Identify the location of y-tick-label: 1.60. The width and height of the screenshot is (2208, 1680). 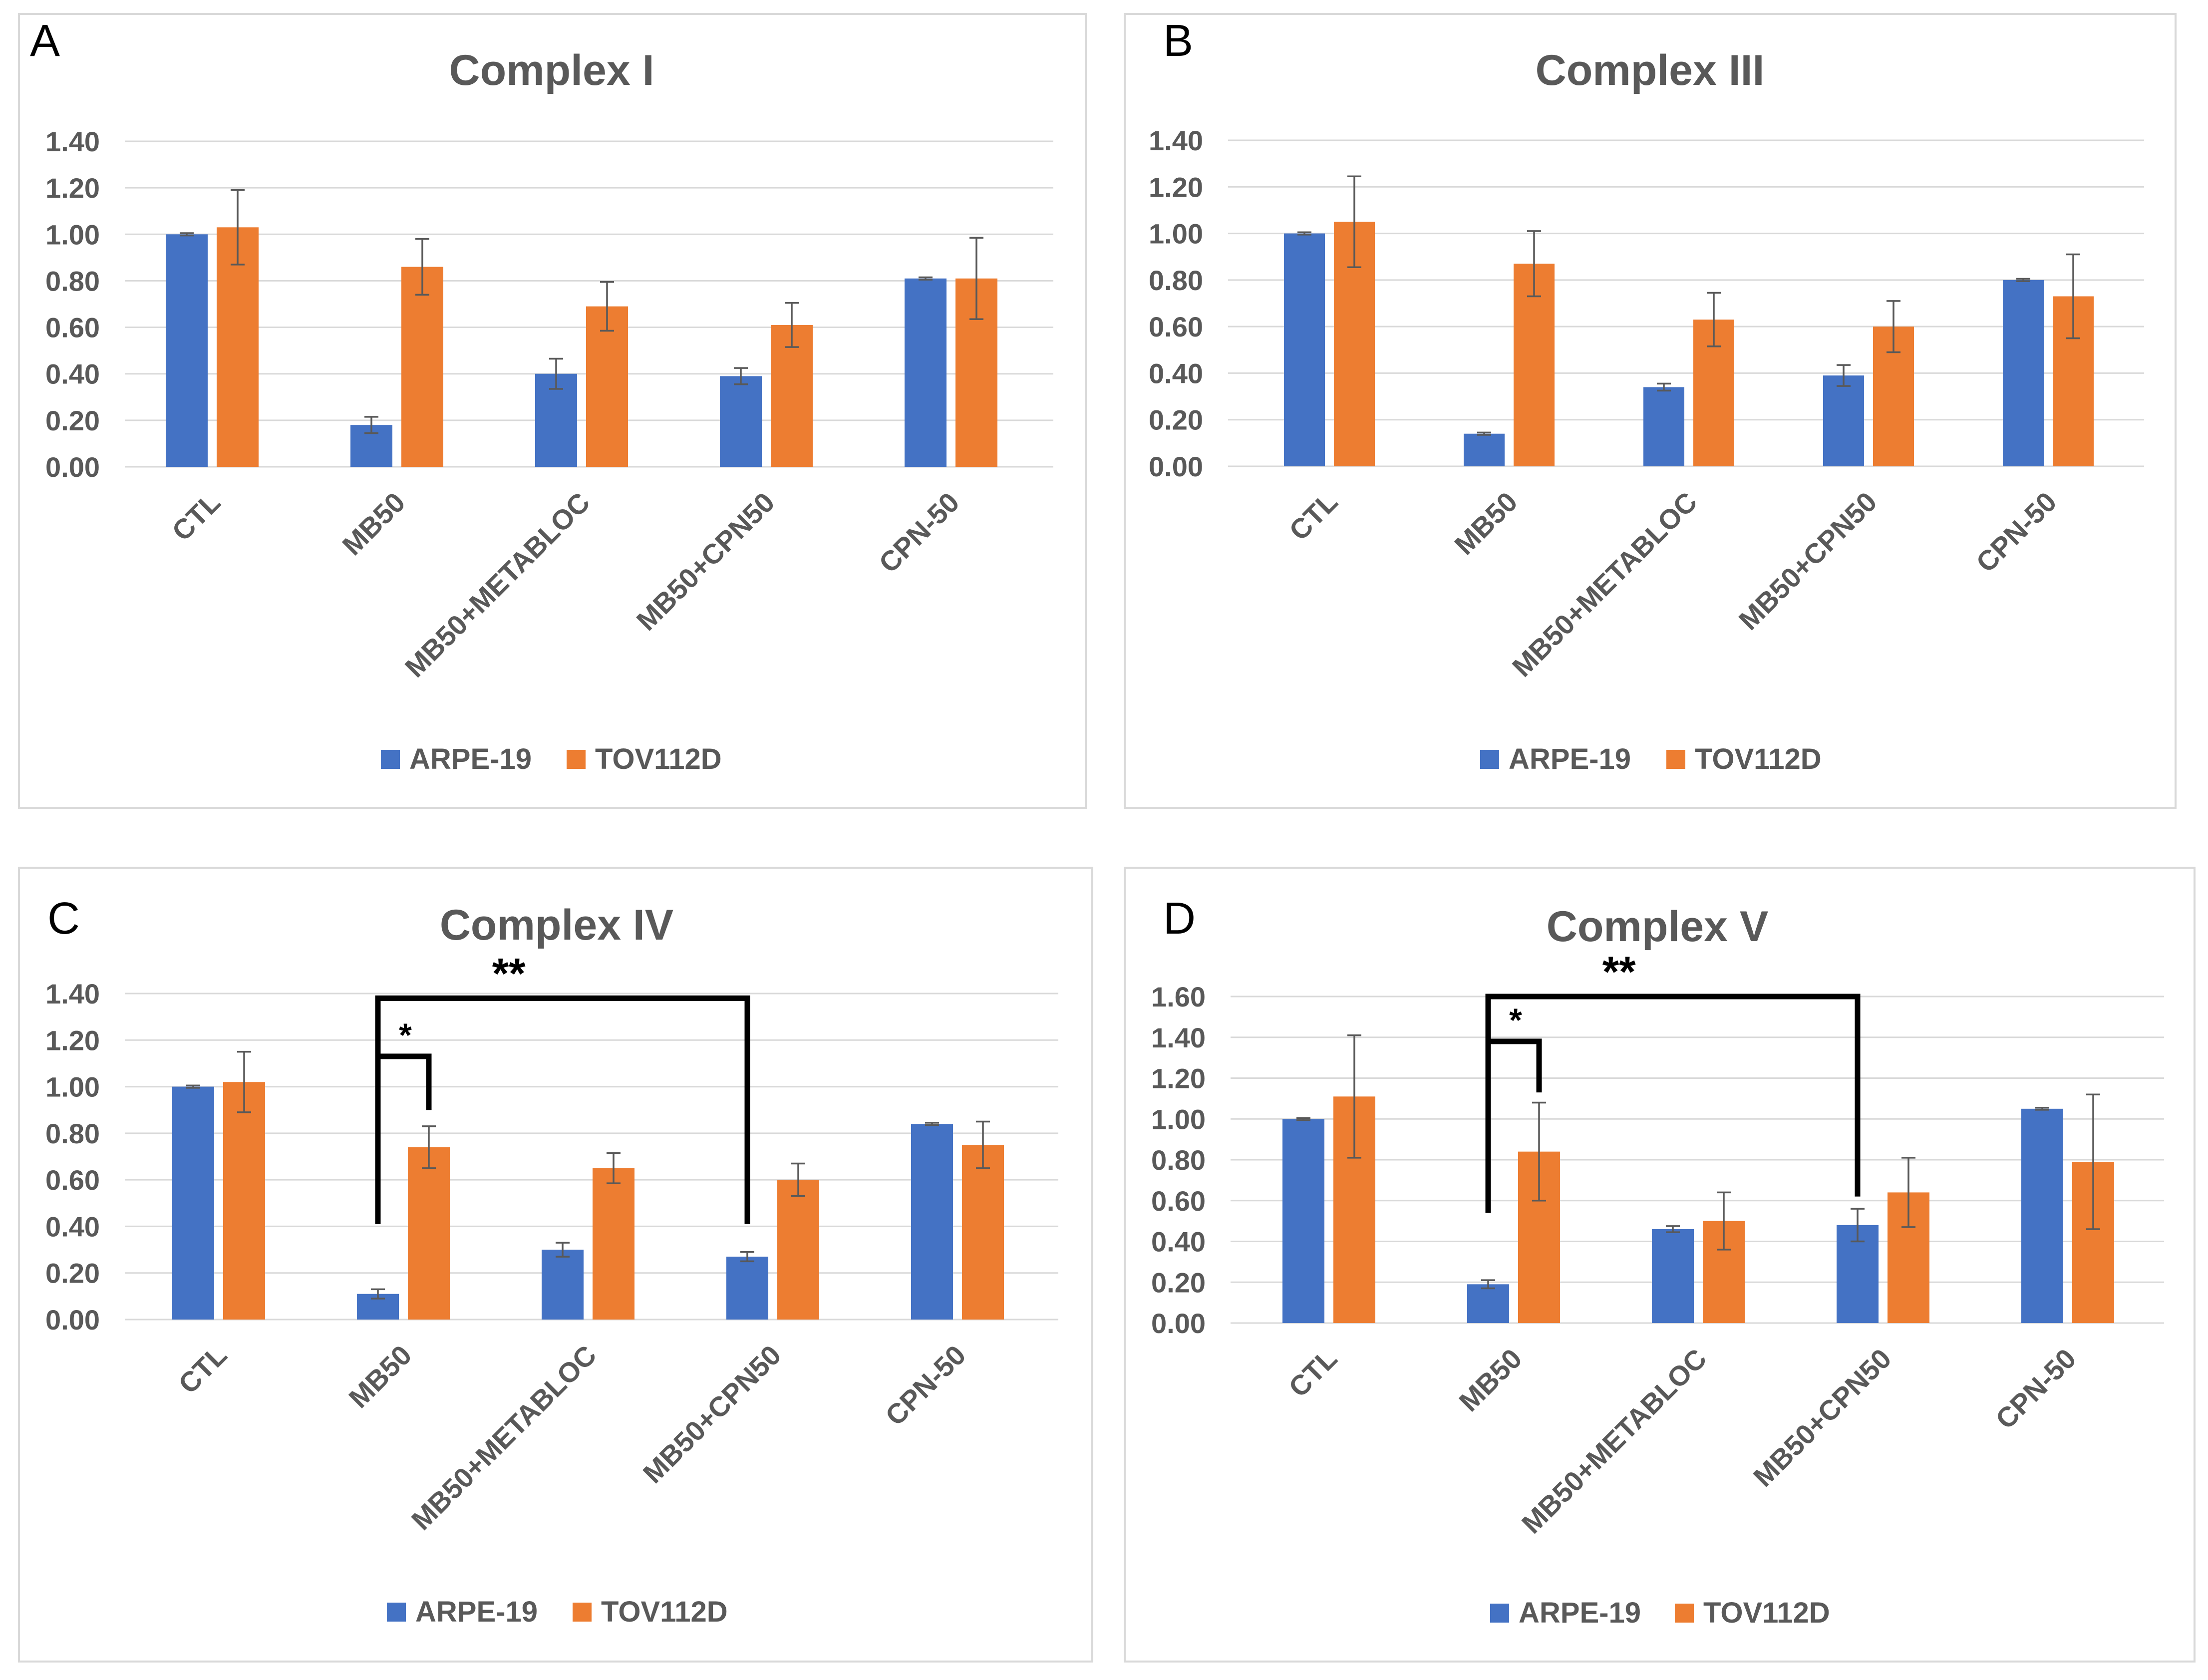
(1178, 997).